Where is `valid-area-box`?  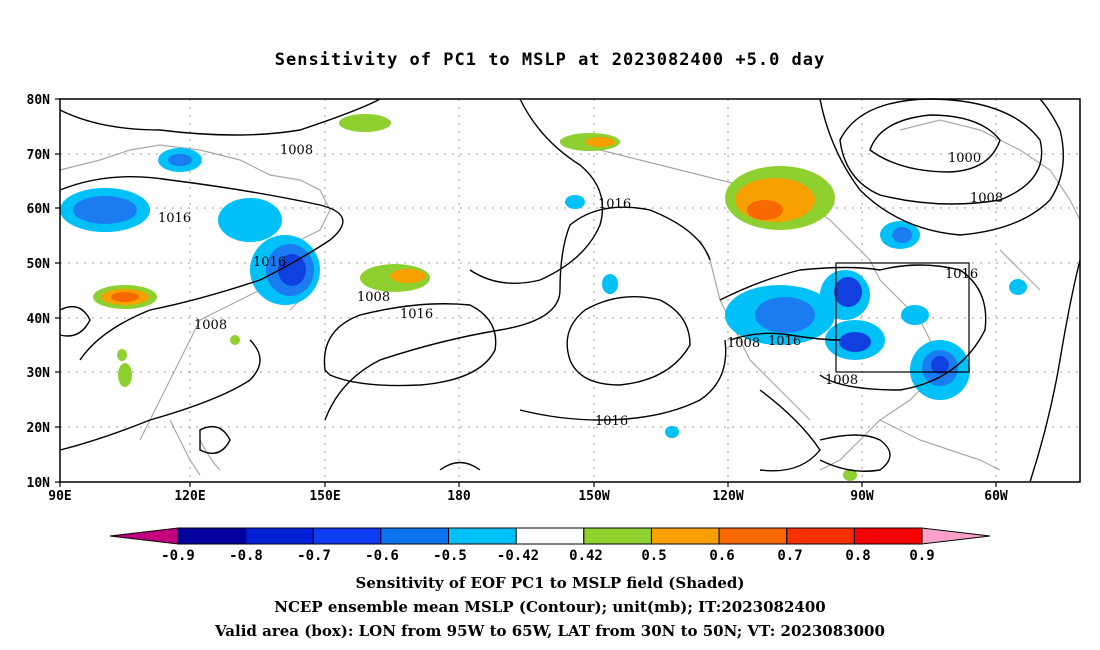
valid-area-box is located at coordinates (902, 317).